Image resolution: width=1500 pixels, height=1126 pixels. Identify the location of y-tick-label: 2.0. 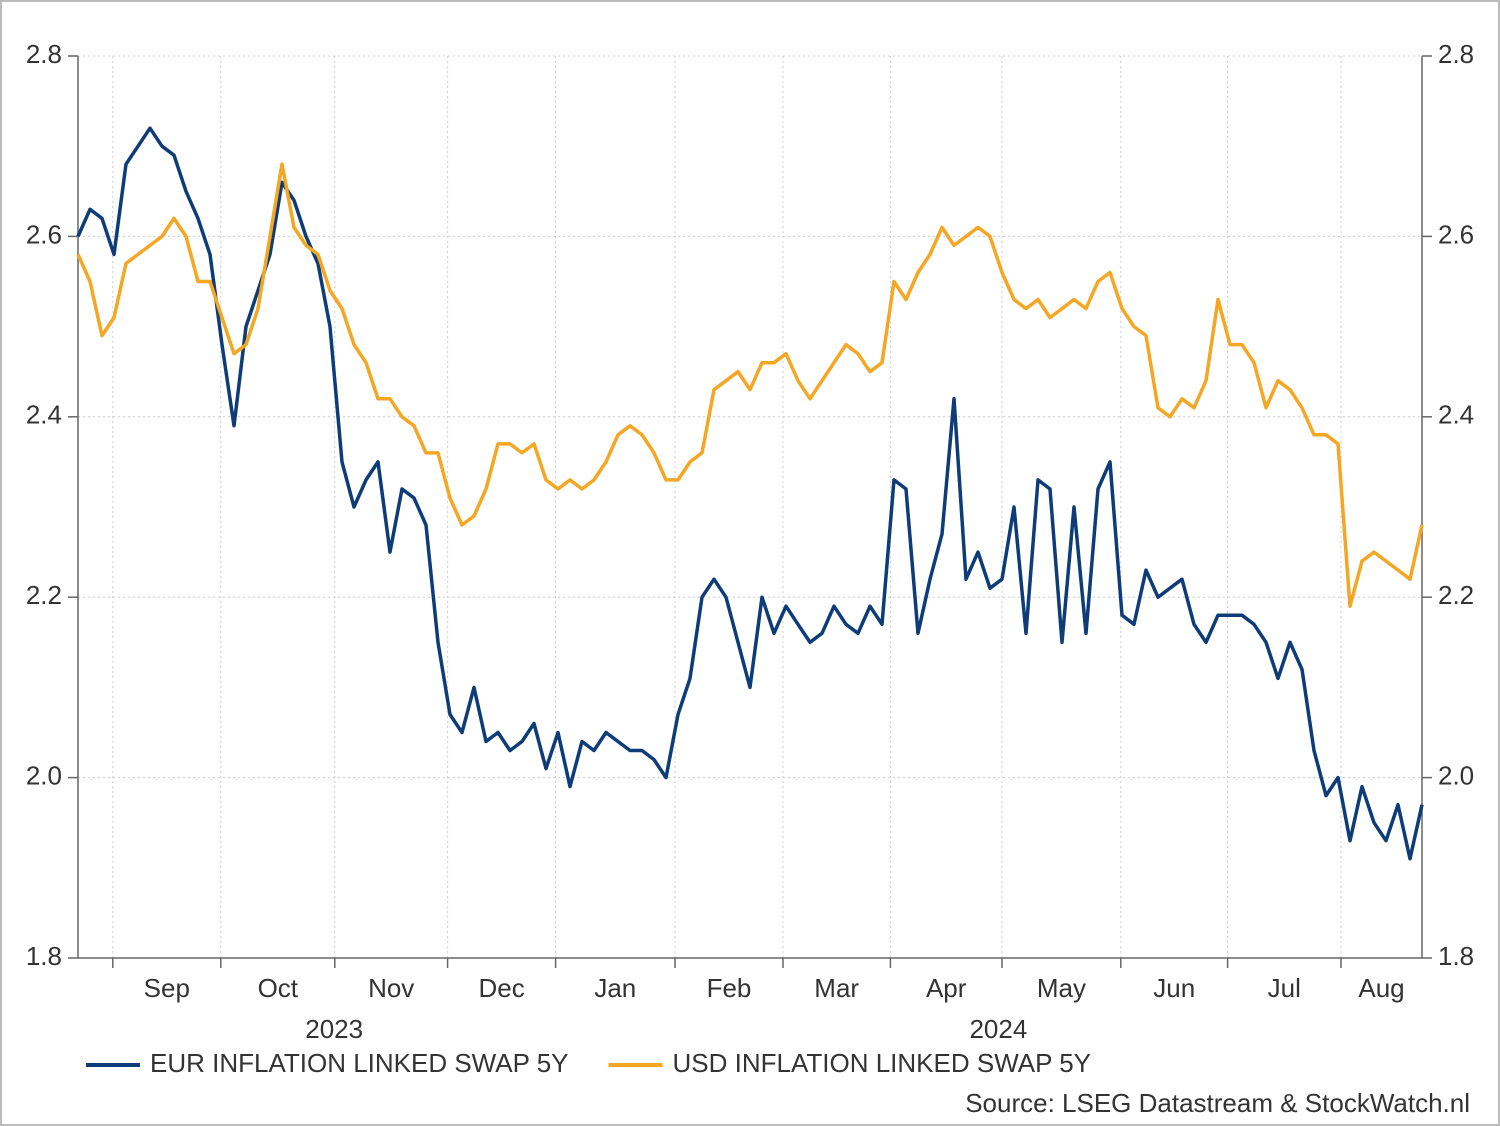
(44, 775).